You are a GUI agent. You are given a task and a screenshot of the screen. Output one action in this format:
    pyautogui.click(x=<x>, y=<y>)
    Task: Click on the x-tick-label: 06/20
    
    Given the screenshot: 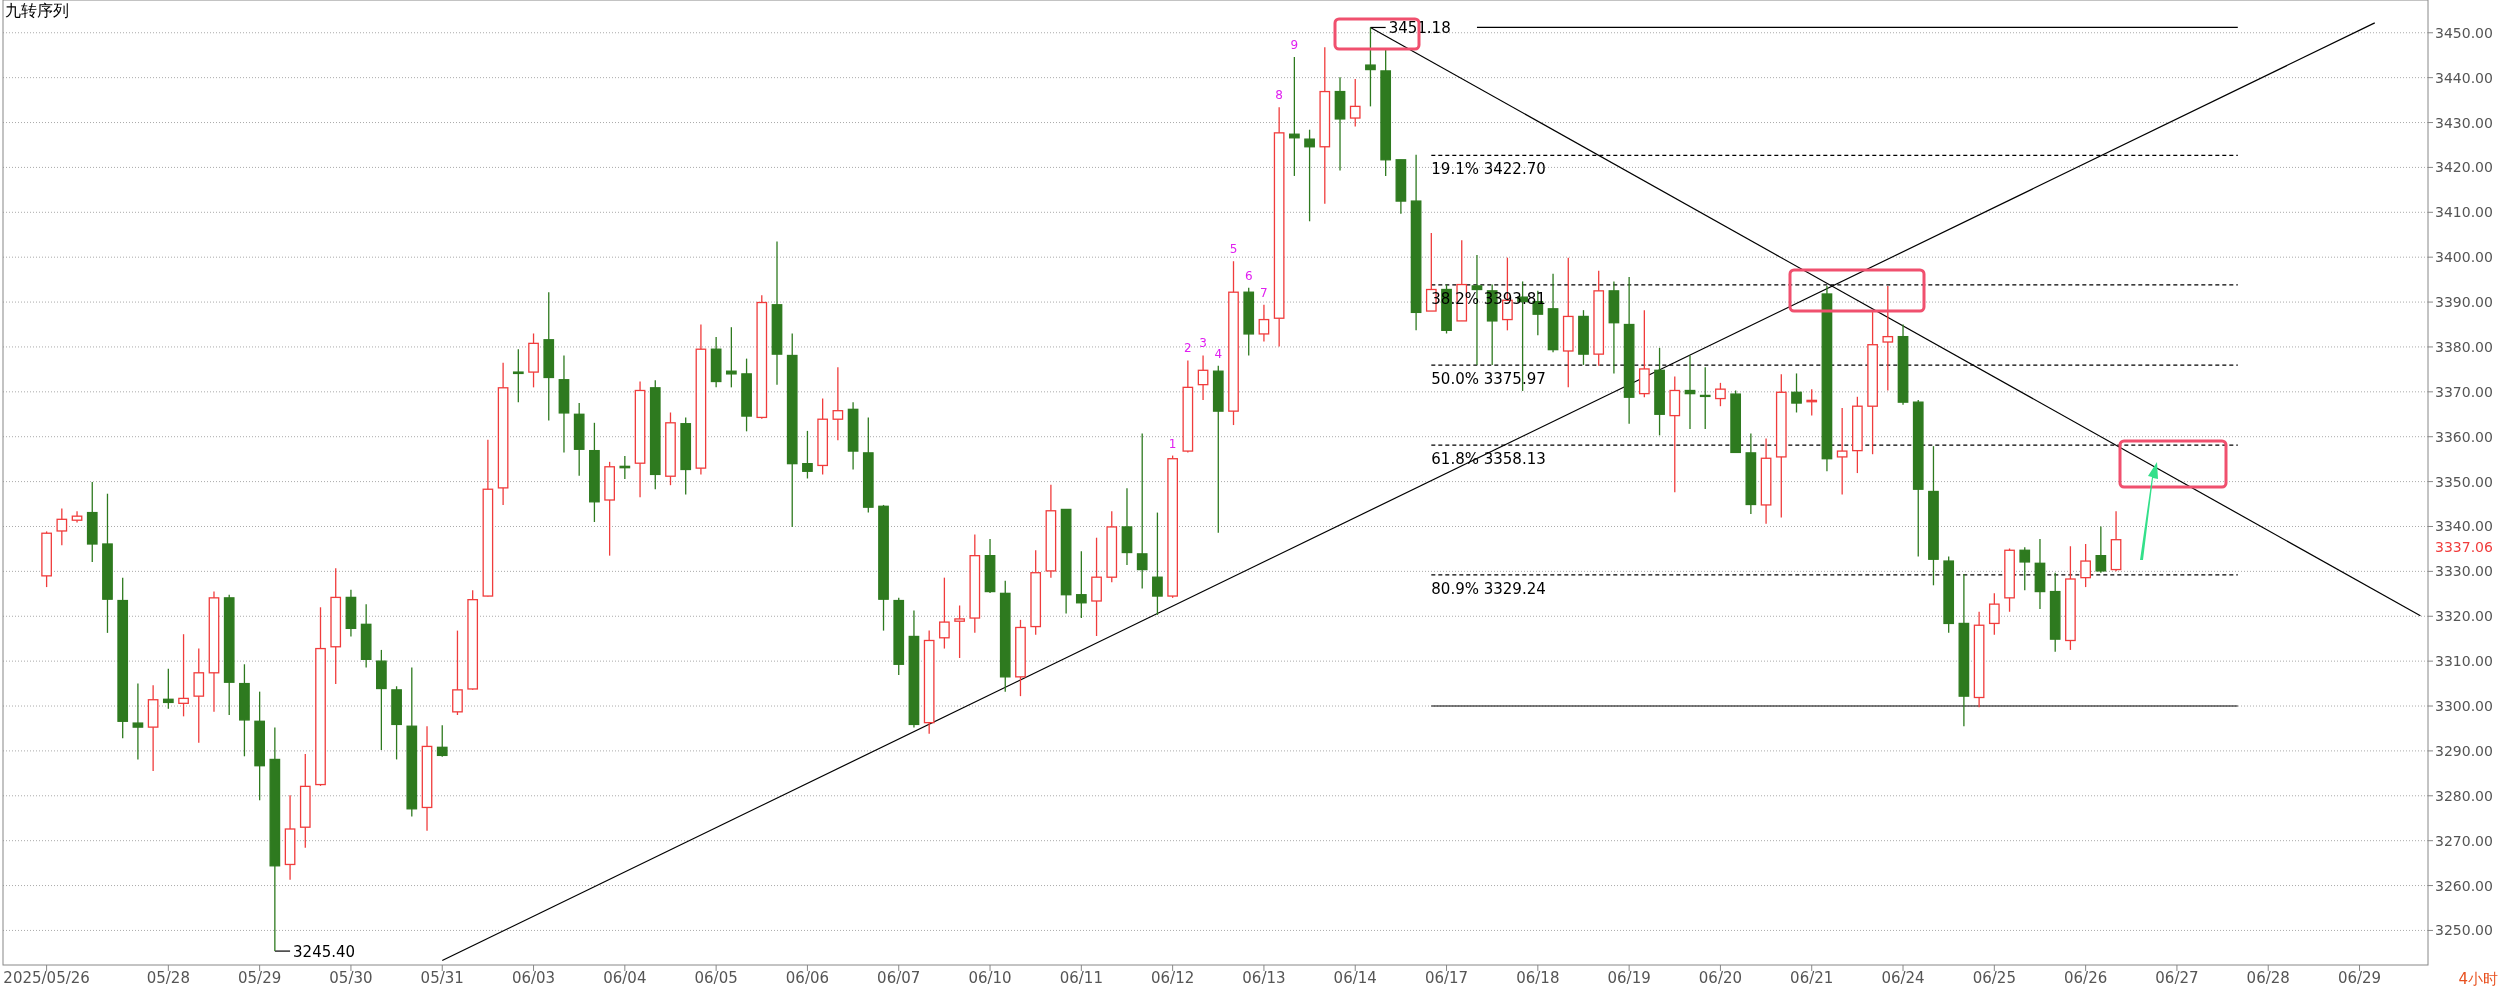 What is the action you would take?
    pyautogui.click(x=1720, y=978)
    